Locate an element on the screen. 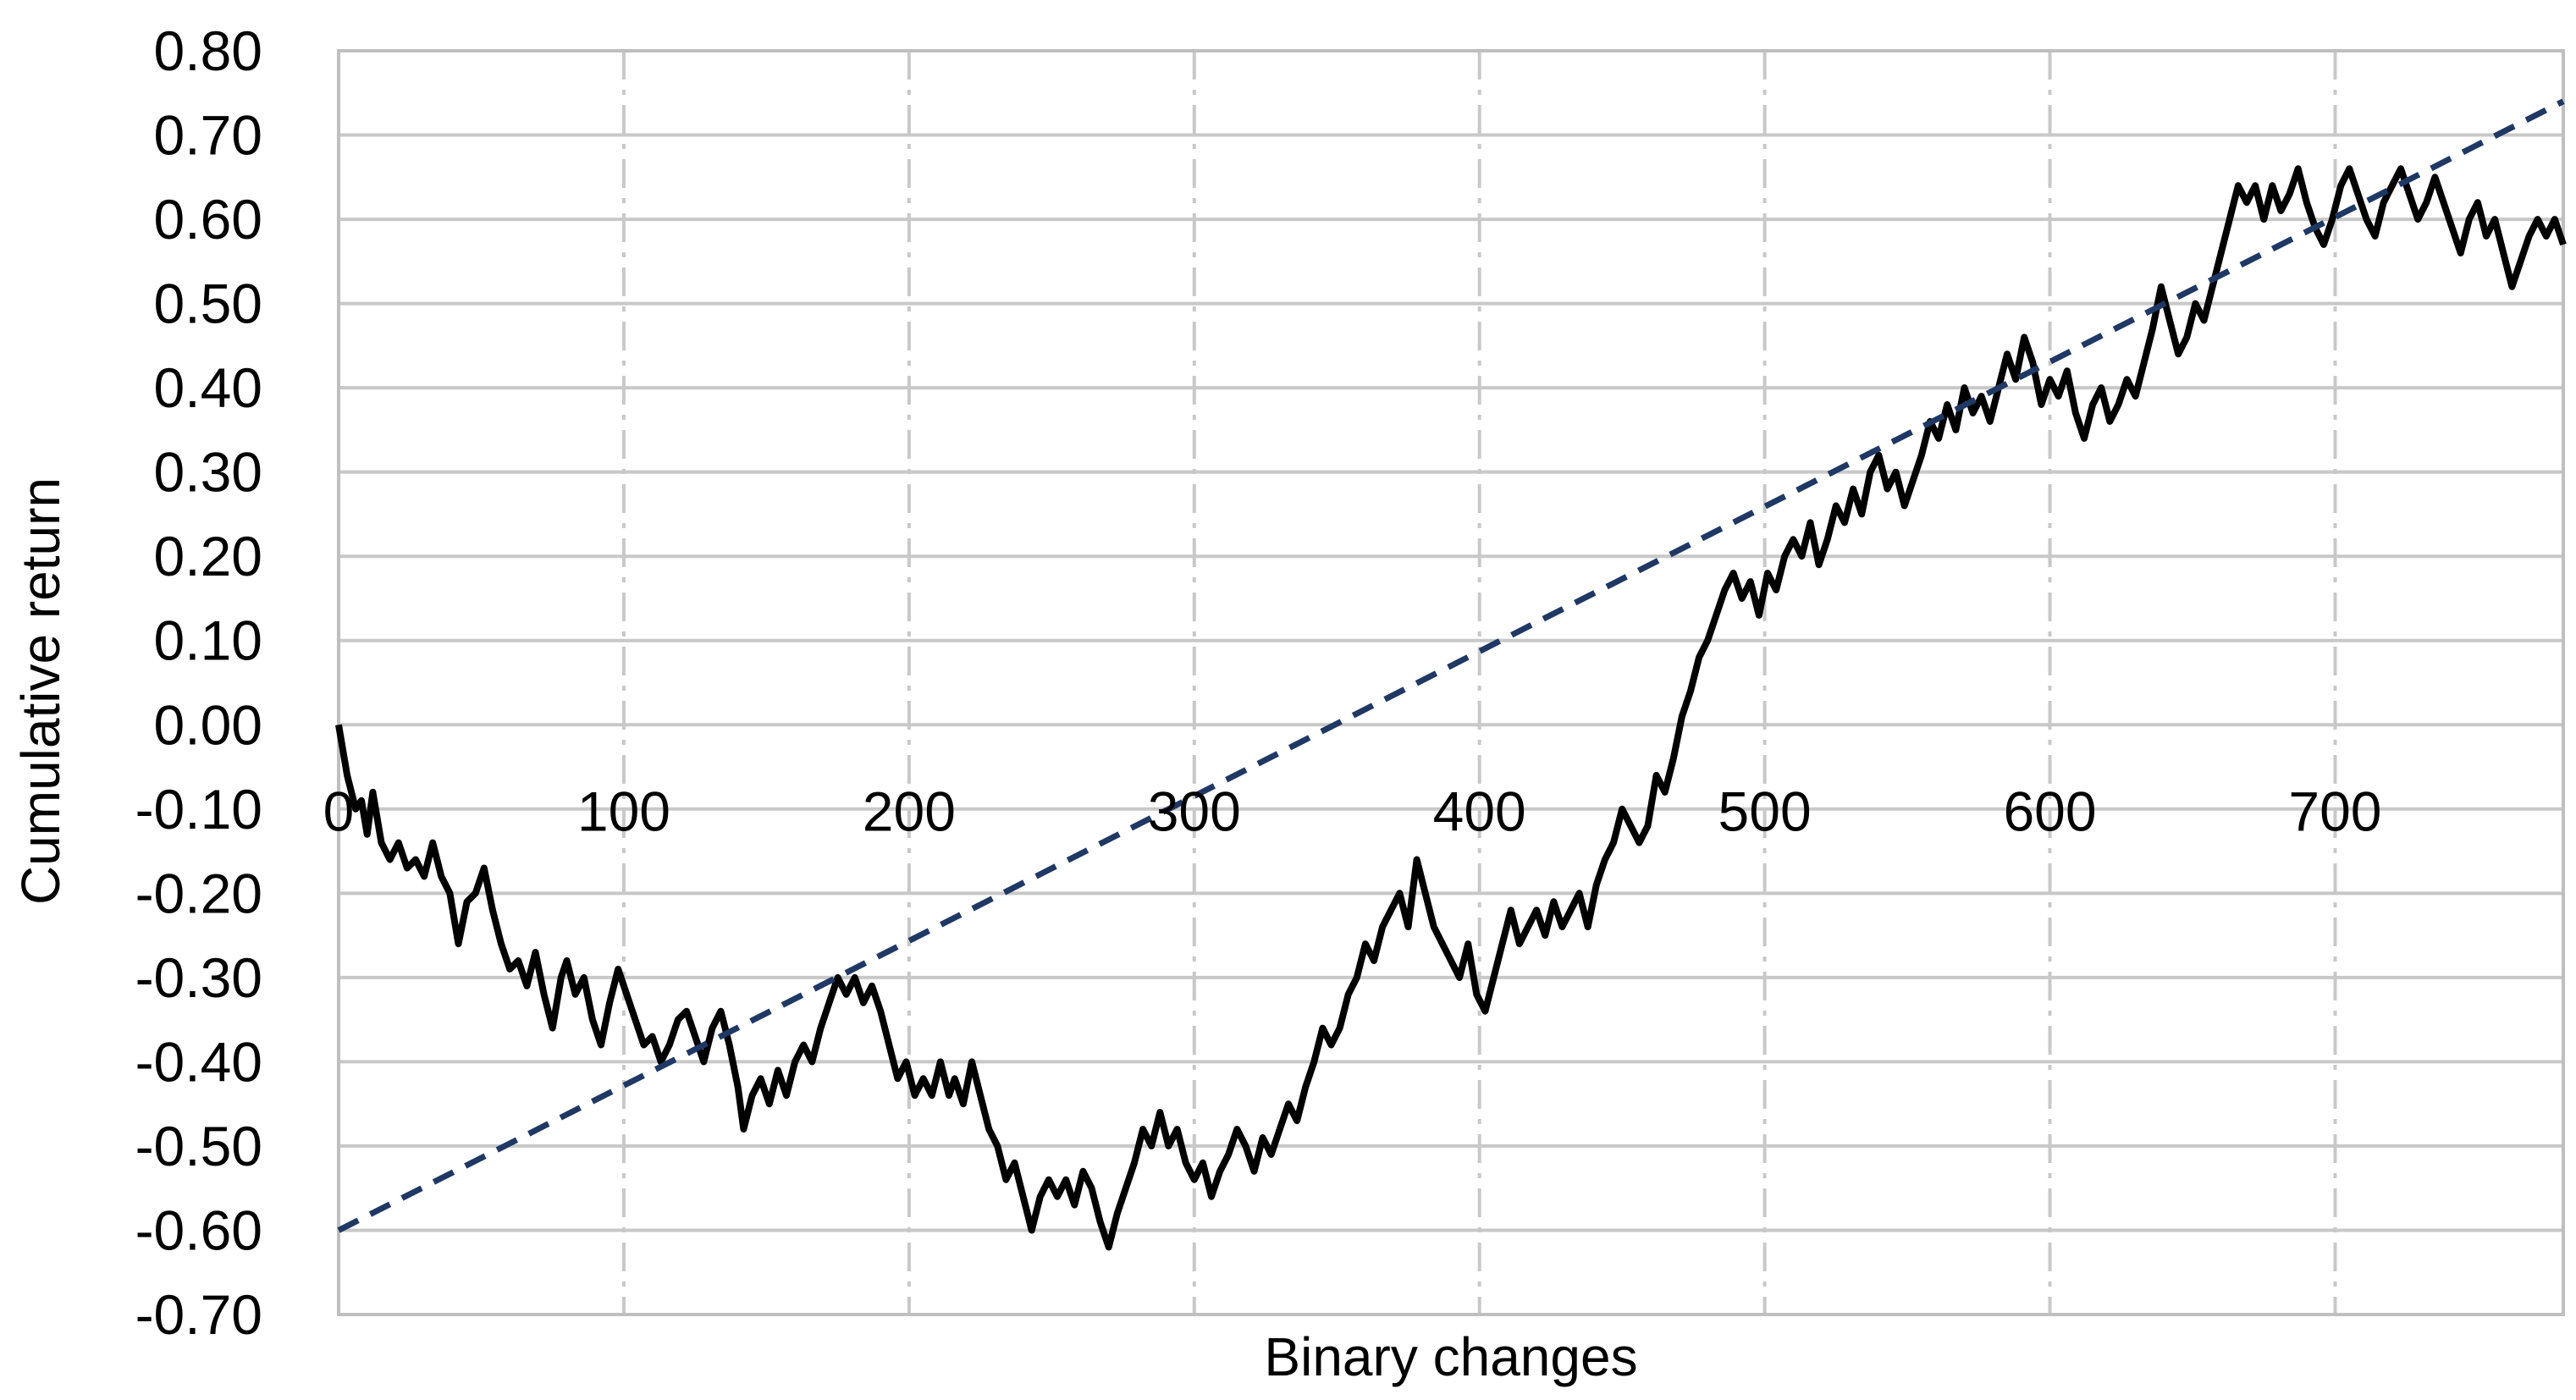  y-axis-title: Cumulative return is located at coordinates (40, 691).